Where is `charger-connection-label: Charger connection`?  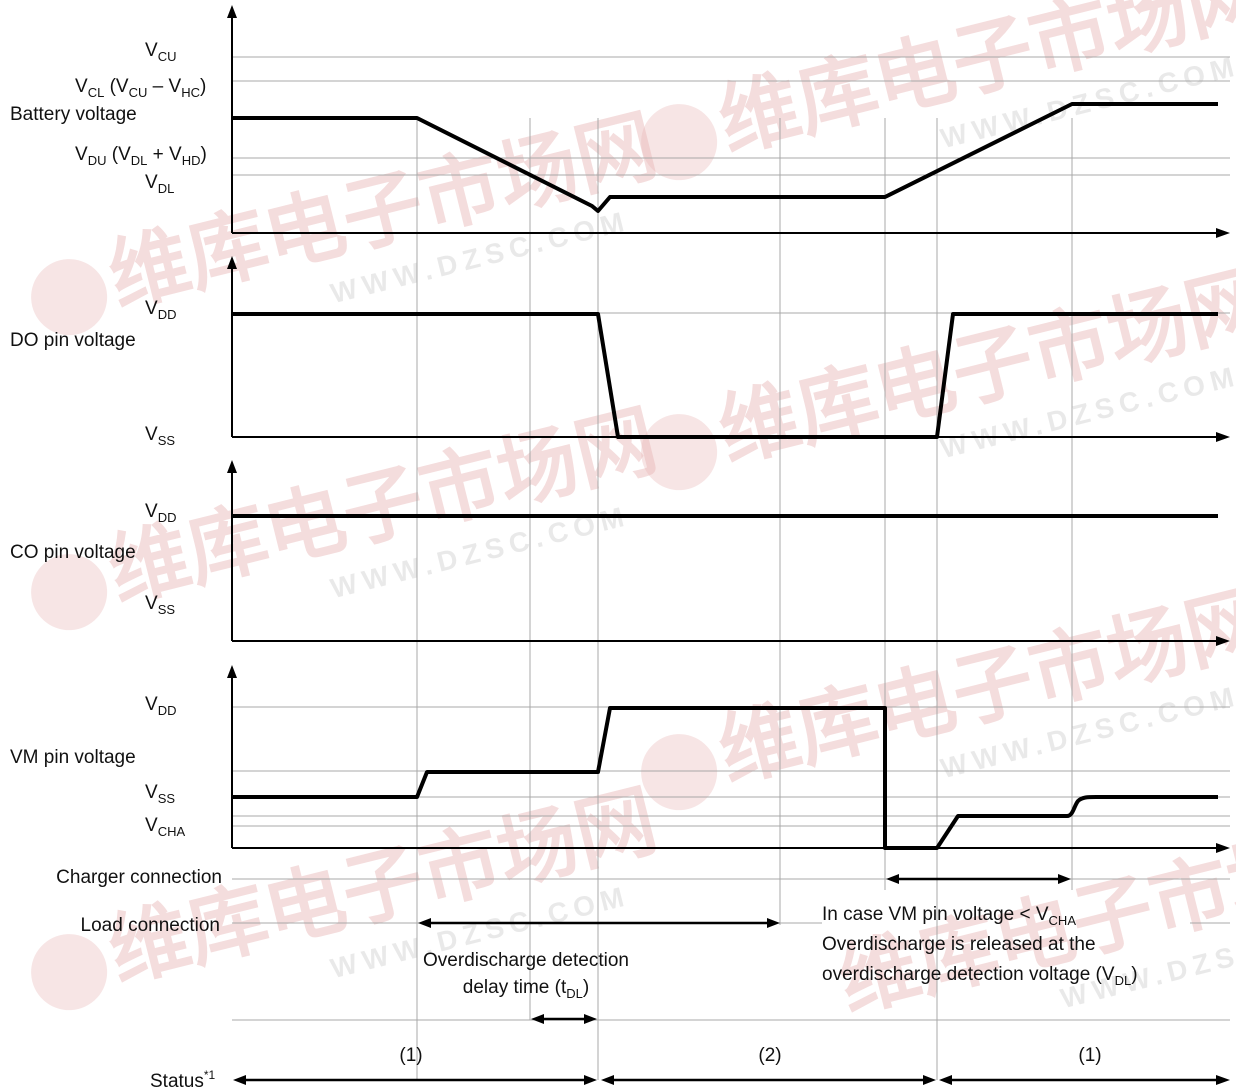 charger-connection-label: Charger connection is located at coordinates (139, 877).